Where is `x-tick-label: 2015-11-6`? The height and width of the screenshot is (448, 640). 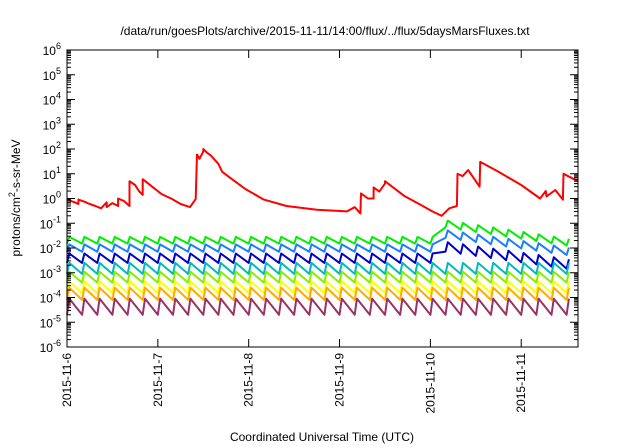
x-tick-label: 2015-11-6 is located at coordinates (67, 380).